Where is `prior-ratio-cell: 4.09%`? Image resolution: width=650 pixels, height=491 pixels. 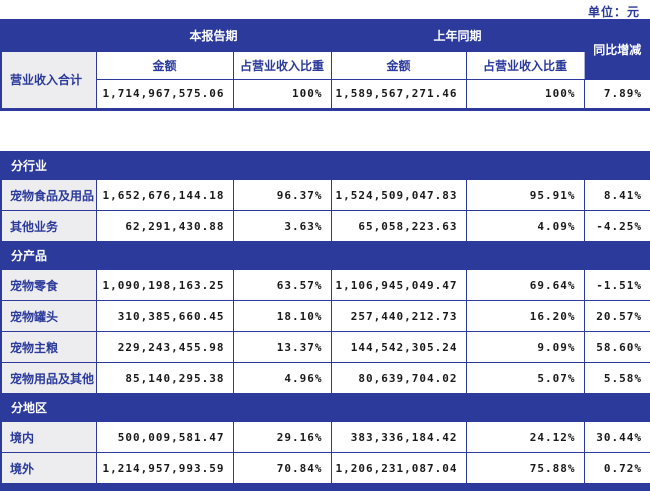
prior-ratio-cell: 4.09% is located at coordinates (525, 226).